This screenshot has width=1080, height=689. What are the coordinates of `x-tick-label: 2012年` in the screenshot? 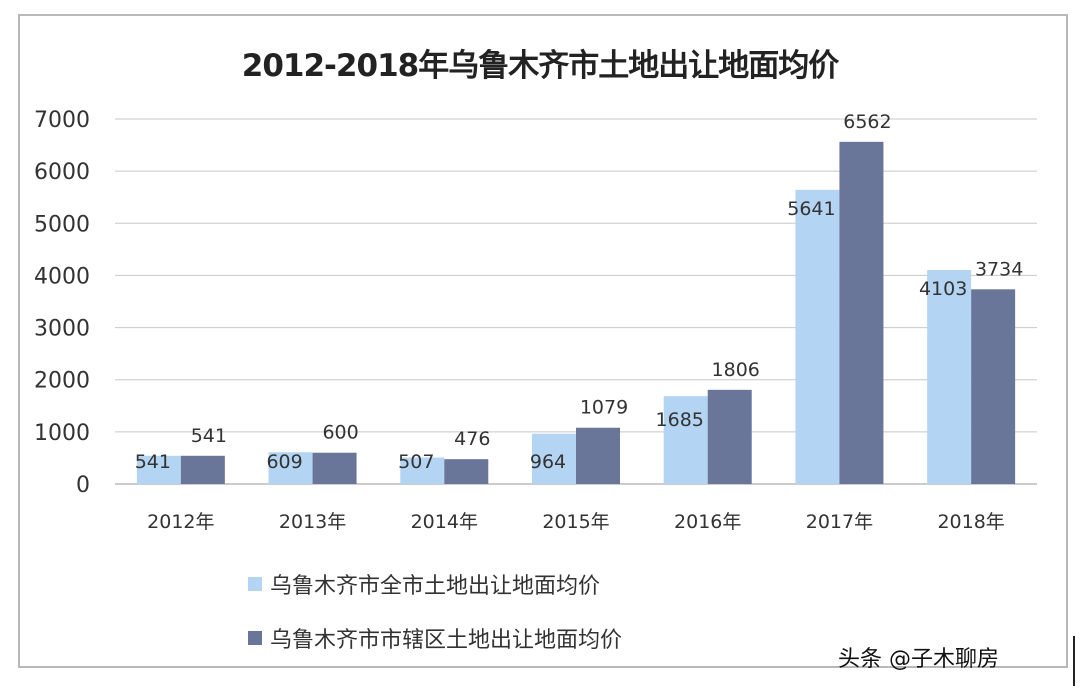 It's located at (180, 522).